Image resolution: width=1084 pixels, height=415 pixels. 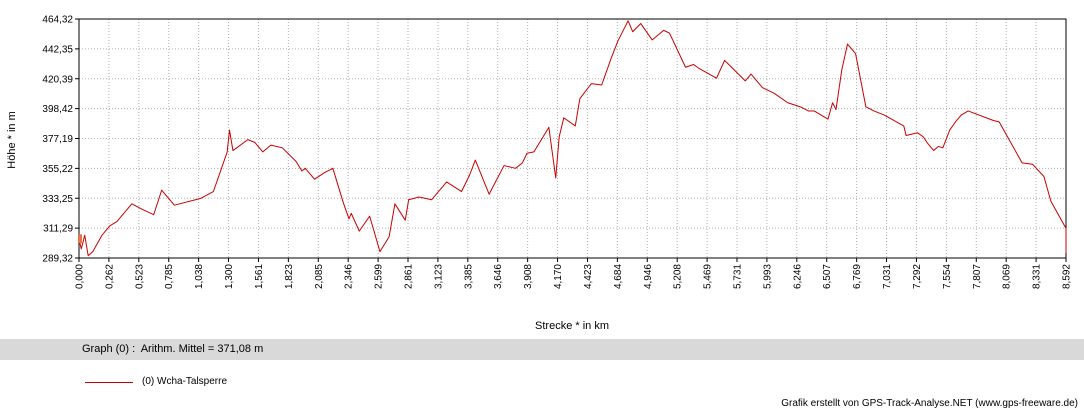 What do you see at coordinates (80, 239) in the screenshot?
I see `track-start-marker` at bounding box center [80, 239].